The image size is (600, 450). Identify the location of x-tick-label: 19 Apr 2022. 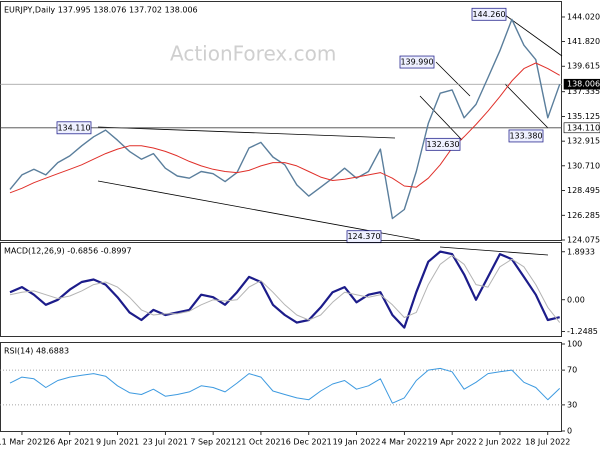
(451, 442).